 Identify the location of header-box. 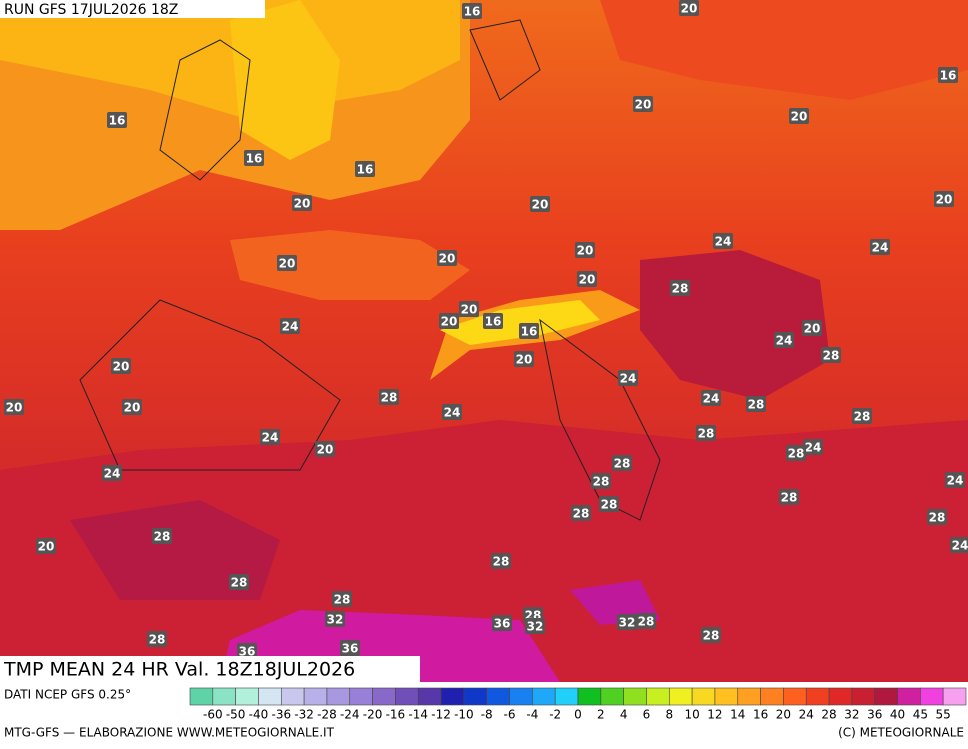
(132, 9).